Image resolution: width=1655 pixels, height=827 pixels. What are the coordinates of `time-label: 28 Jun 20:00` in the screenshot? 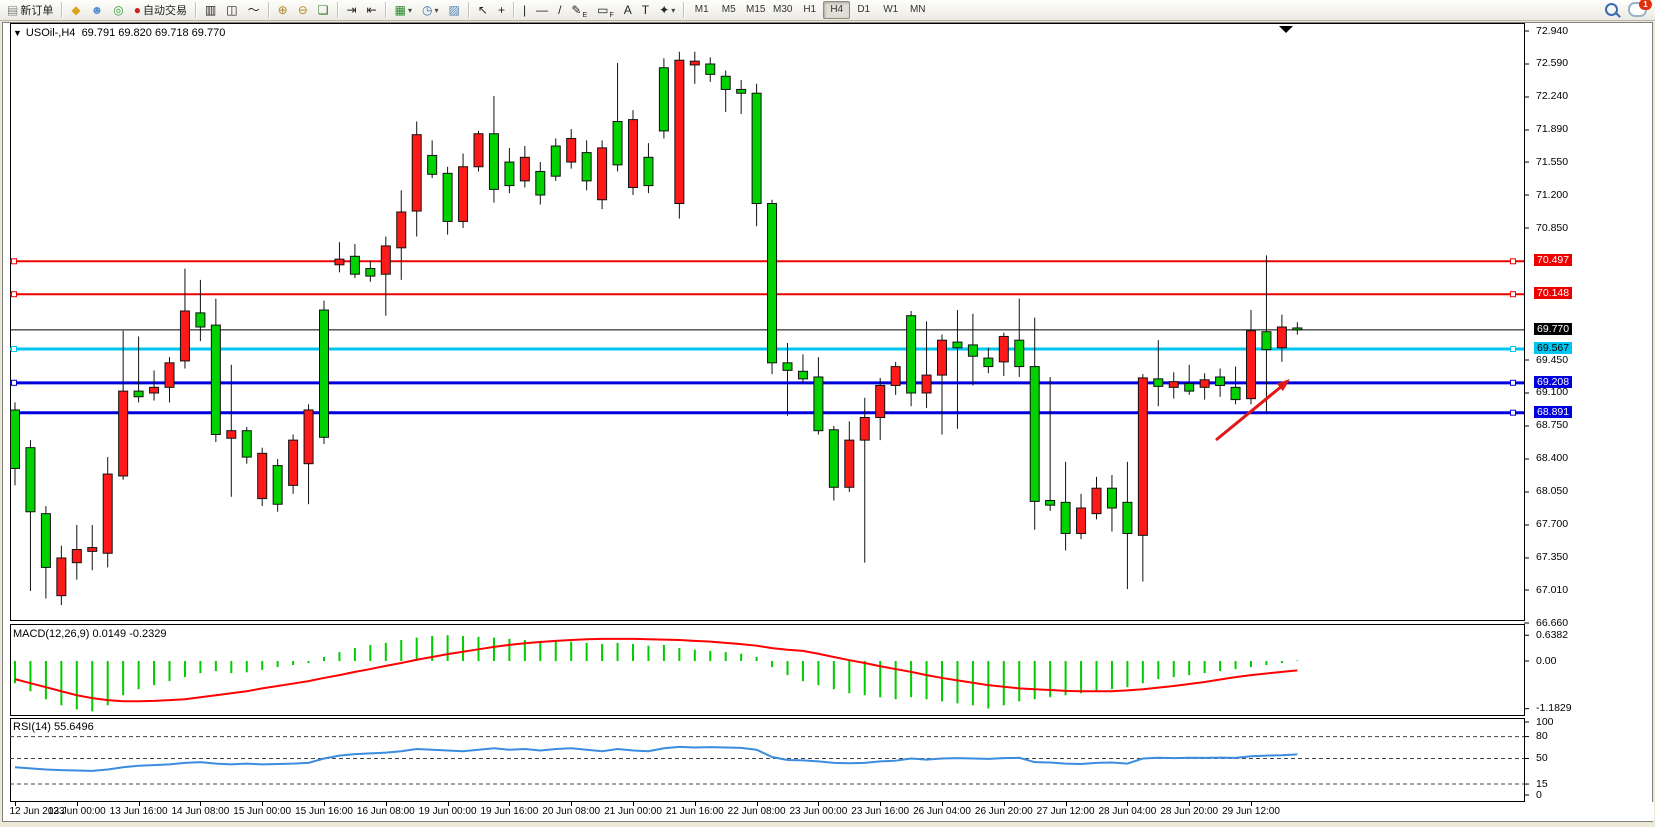 It's located at (1189, 811).